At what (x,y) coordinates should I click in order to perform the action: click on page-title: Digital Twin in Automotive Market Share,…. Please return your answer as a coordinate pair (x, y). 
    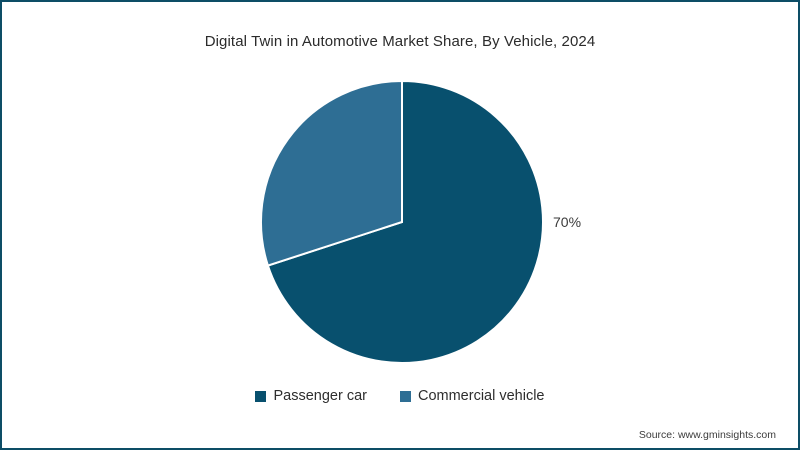
    Looking at the image, I should click on (400, 41).